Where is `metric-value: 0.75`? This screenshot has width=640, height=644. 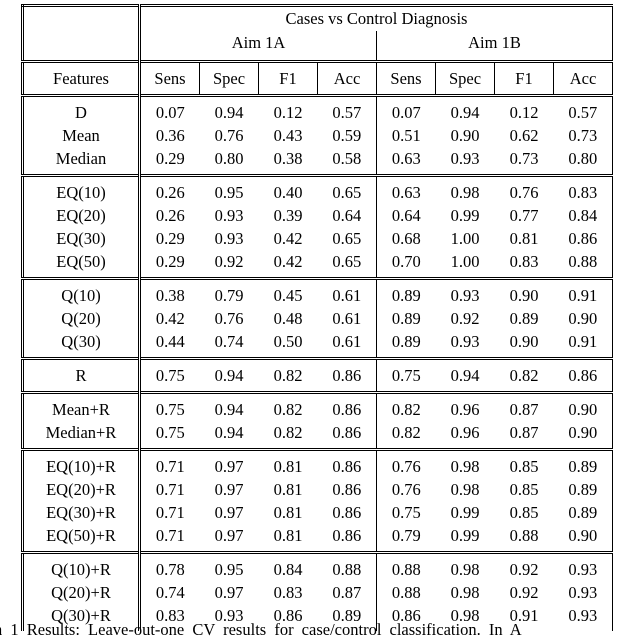
metric-value: 0.75 is located at coordinates (170, 409).